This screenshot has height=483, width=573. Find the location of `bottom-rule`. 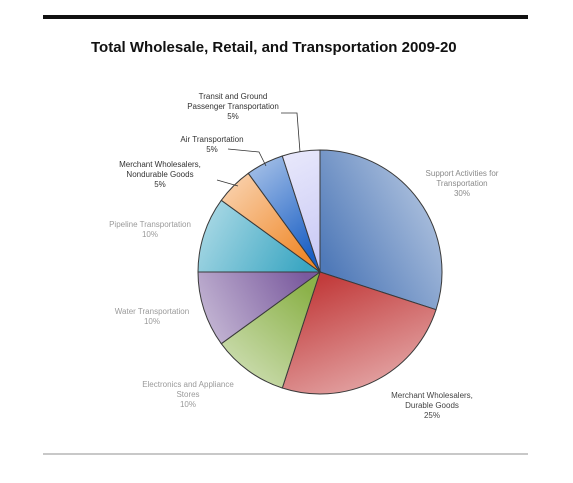

bottom-rule is located at coordinates (285, 454).